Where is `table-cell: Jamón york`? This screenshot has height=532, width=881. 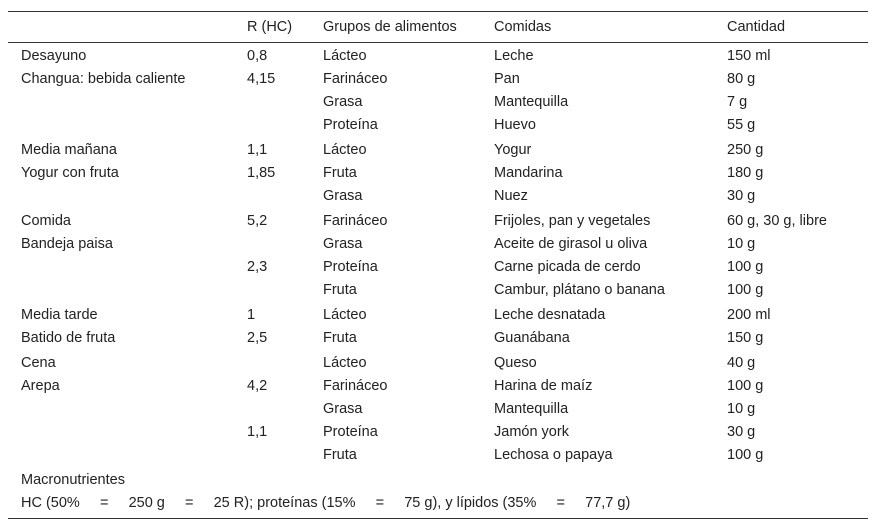
table-cell: Jamón york is located at coordinates (531, 432).